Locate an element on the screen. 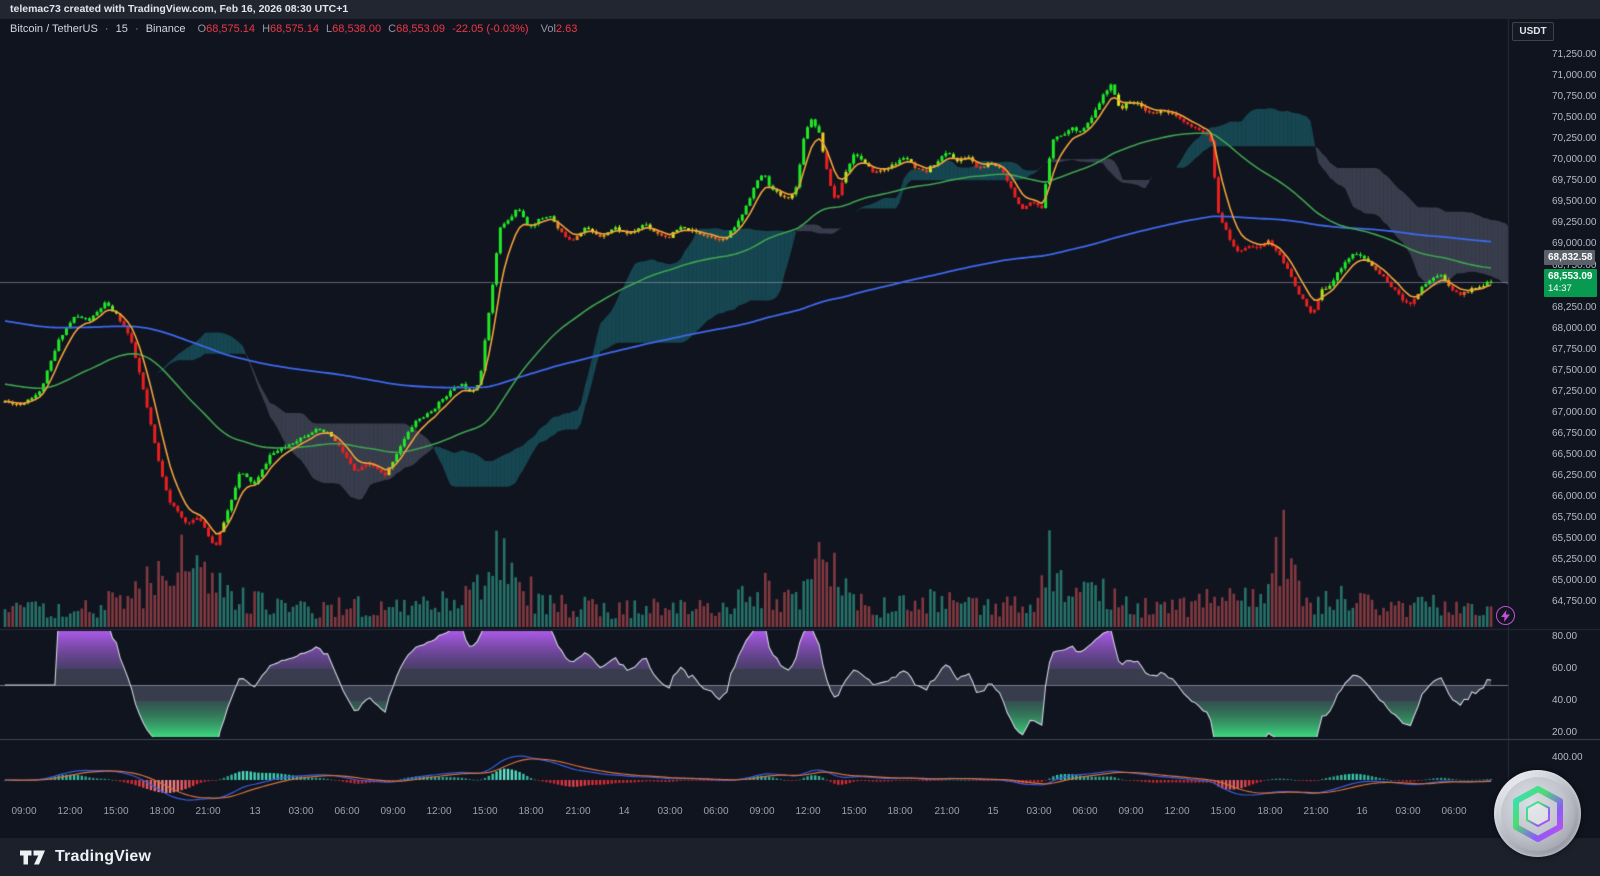  axis-tick-label: 70,250.00 is located at coordinates (1574, 138).